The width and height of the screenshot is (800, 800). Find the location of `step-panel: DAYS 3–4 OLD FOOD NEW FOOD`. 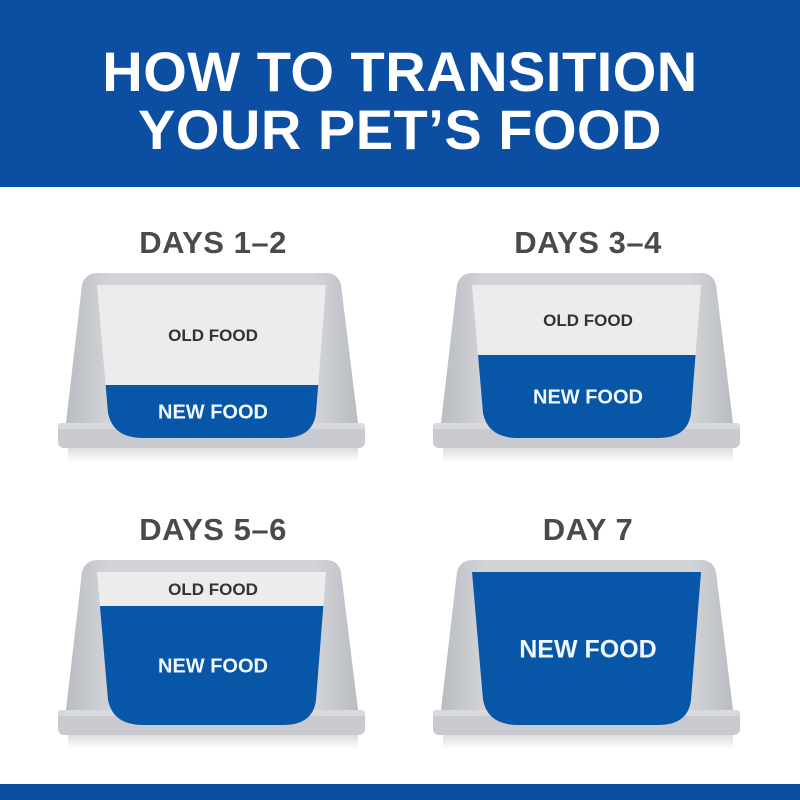

step-panel: DAYS 3–4 OLD FOOD NEW FOOD is located at coordinates (598, 355).